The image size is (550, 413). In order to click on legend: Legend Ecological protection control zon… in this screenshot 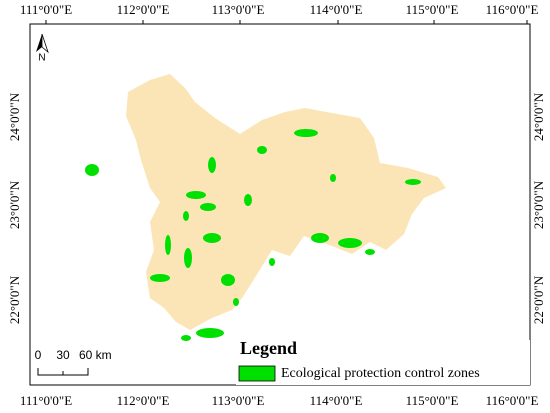, I will do `click(383, 361)`.